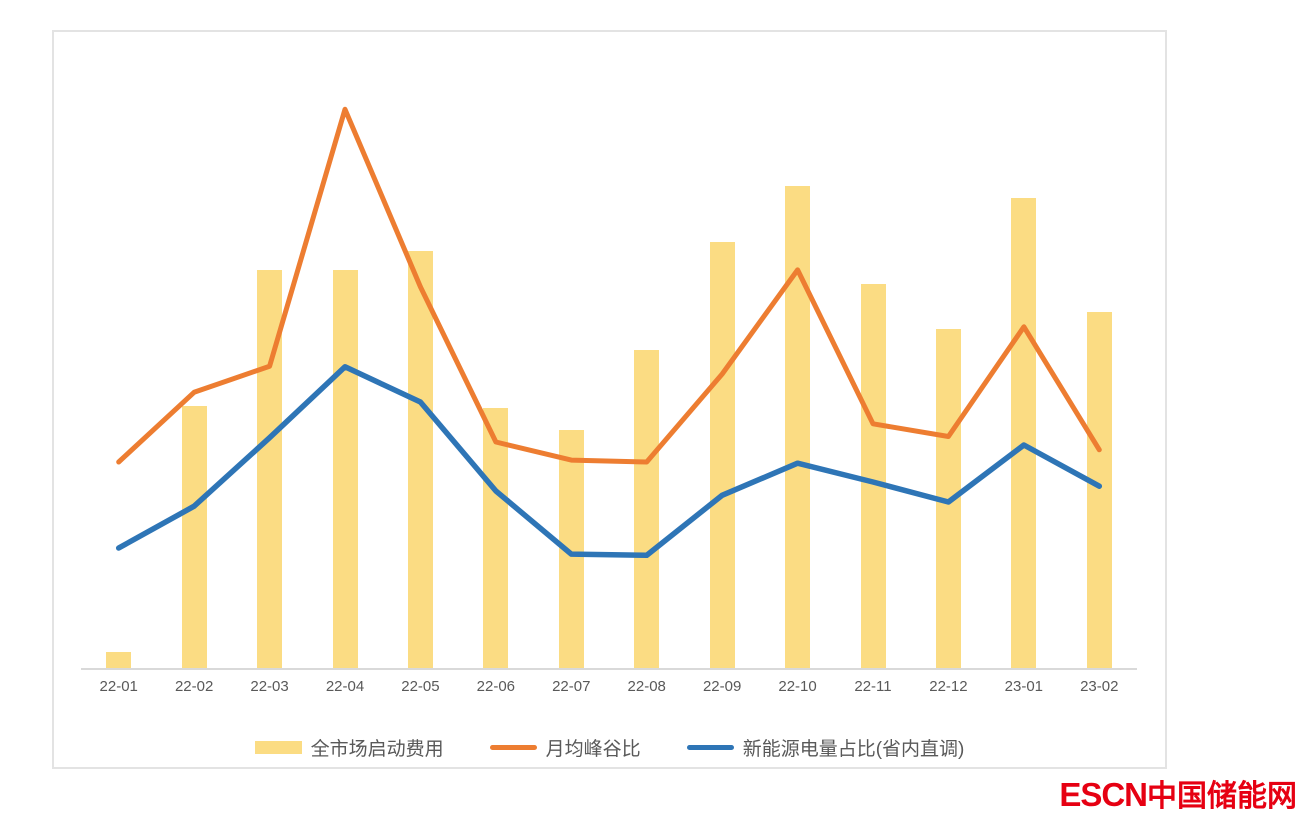 The height and width of the screenshot is (822, 1308). What do you see at coordinates (1222, 796) in the screenshot?
I see `watermark-site-name: 中国储能网` at bounding box center [1222, 796].